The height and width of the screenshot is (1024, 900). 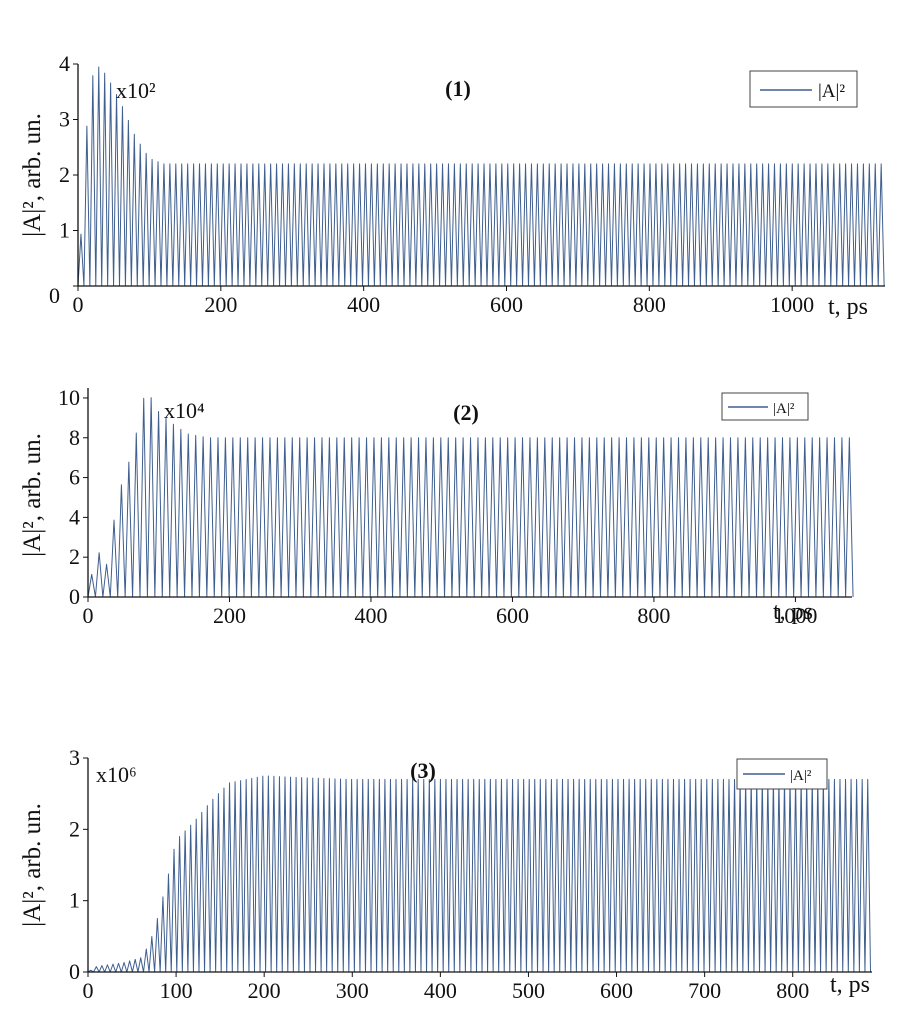 What do you see at coordinates (370, 615) in the screenshot?
I see `x-tick-label-2-2: 400` at bounding box center [370, 615].